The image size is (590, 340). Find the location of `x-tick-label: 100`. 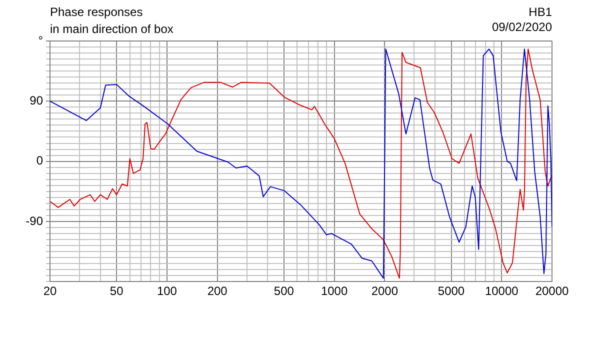

x-tick-label: 100 is located at coordinates (167, 291).